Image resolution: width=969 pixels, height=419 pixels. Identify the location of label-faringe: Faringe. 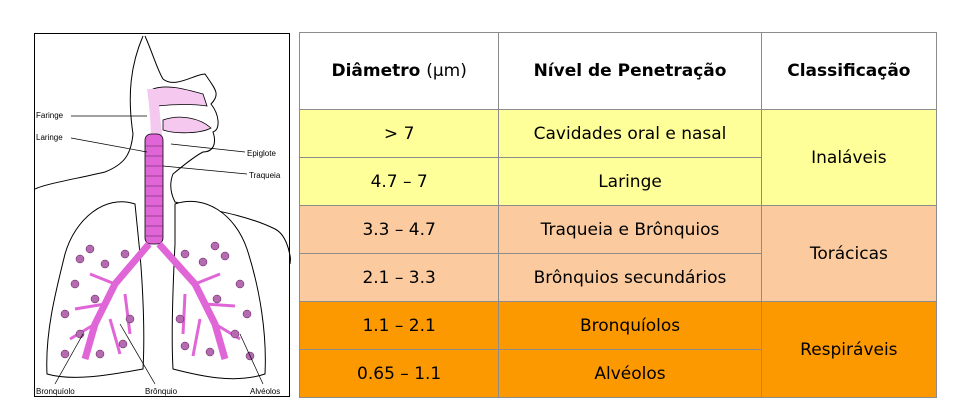
(50, 115).